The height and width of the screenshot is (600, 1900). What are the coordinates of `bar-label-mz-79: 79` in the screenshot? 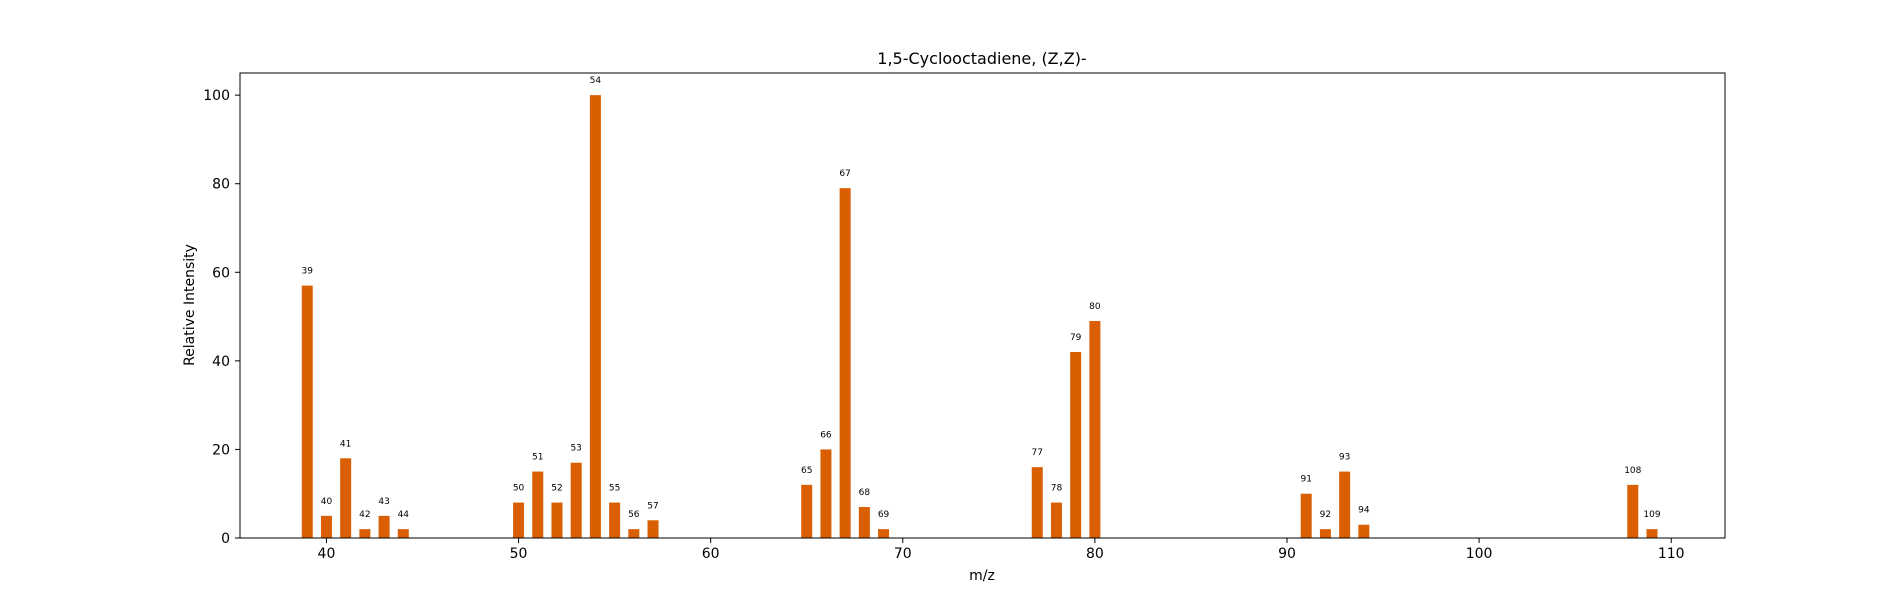 It's located at (1076, 338).